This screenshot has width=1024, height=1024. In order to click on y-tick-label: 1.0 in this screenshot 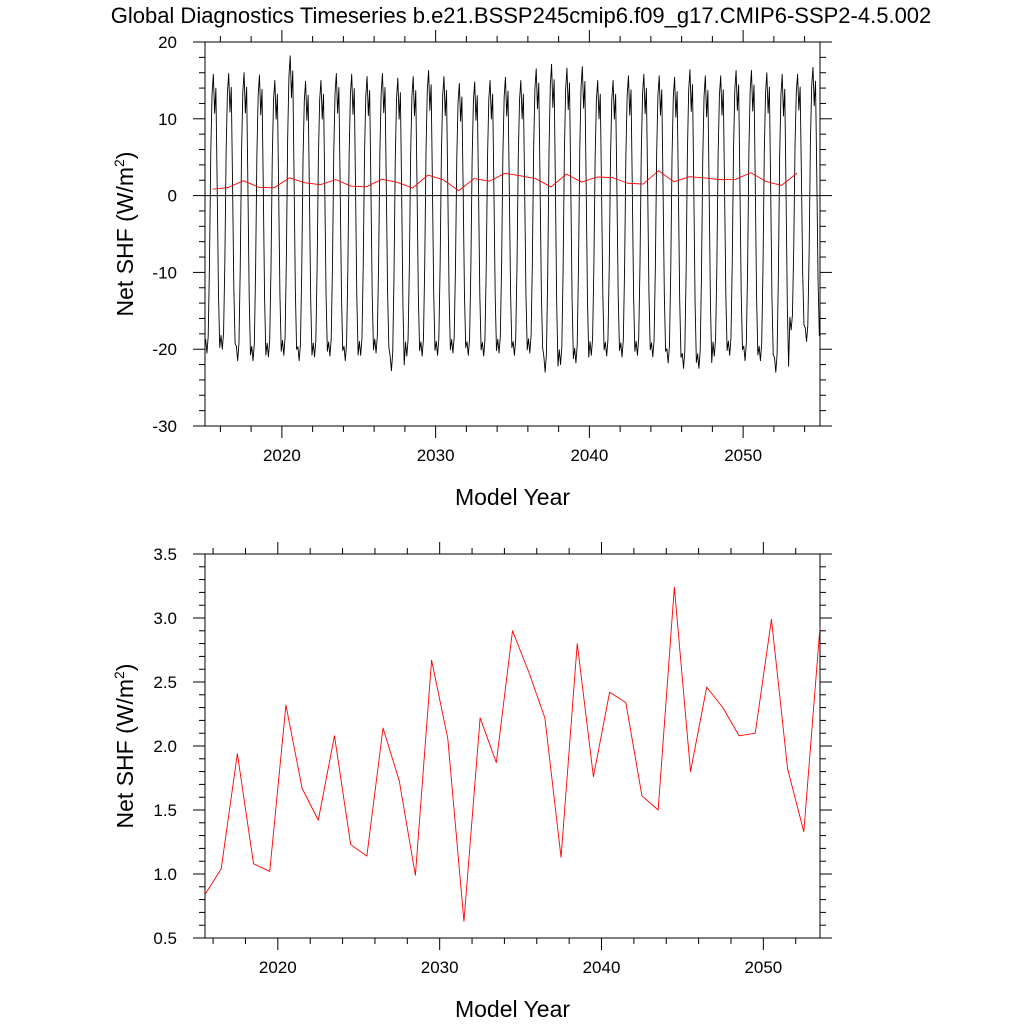, I will do `click(165, 874)`.